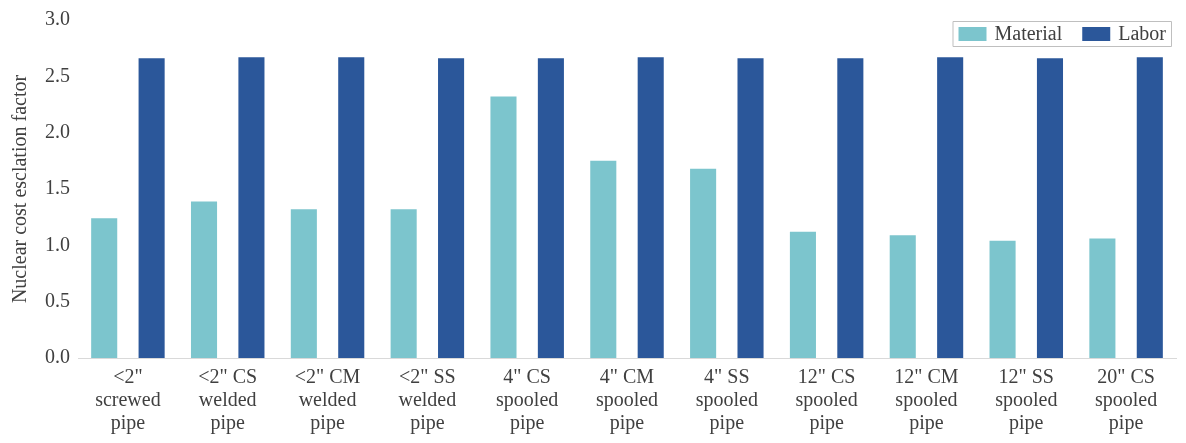  What do you see at coordinates (627, 399) in the screenshot?
I see `x-tick-label: 4" CM spooled pipe` at bounding box center [627, 399].